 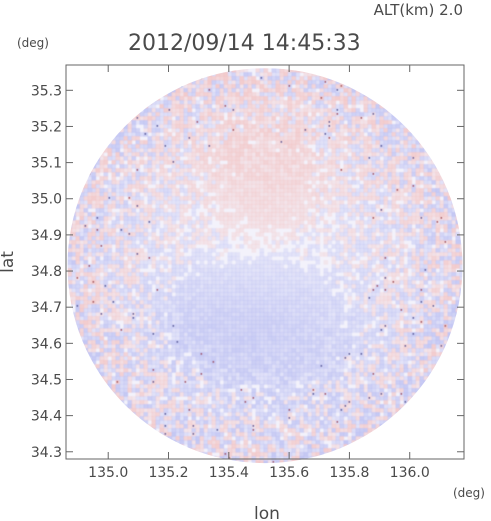 I want to click on x-tick-label: 135.6, so click(x=289, y=473).